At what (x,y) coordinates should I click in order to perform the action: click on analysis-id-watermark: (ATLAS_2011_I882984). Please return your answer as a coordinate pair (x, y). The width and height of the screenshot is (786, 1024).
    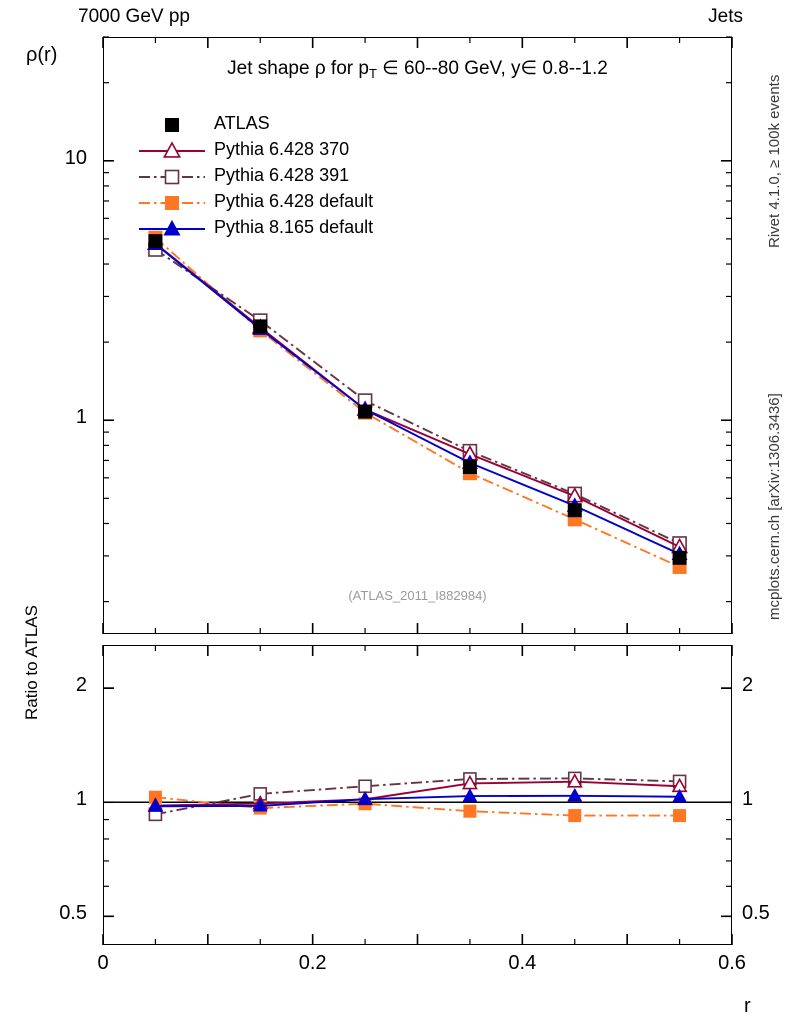
    Looking at the image, I should click on (417, 595).